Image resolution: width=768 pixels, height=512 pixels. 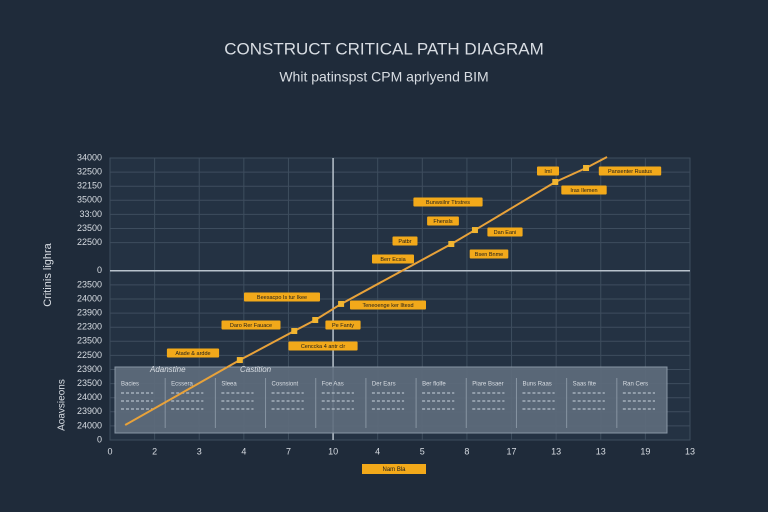 I want to click on annotation: Atade & ardde, so click(x=192, y=354).